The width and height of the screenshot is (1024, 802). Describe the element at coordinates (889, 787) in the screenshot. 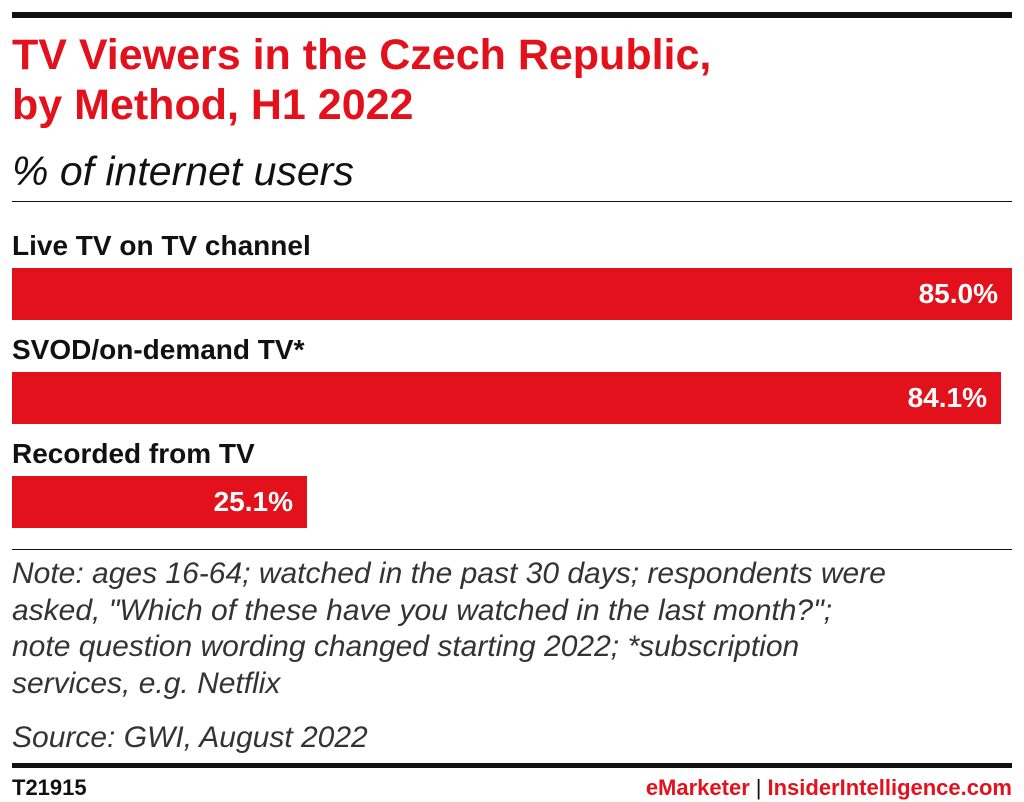

I see `brand-insiderintelligence: InsiderIntelligence.com` at that location.